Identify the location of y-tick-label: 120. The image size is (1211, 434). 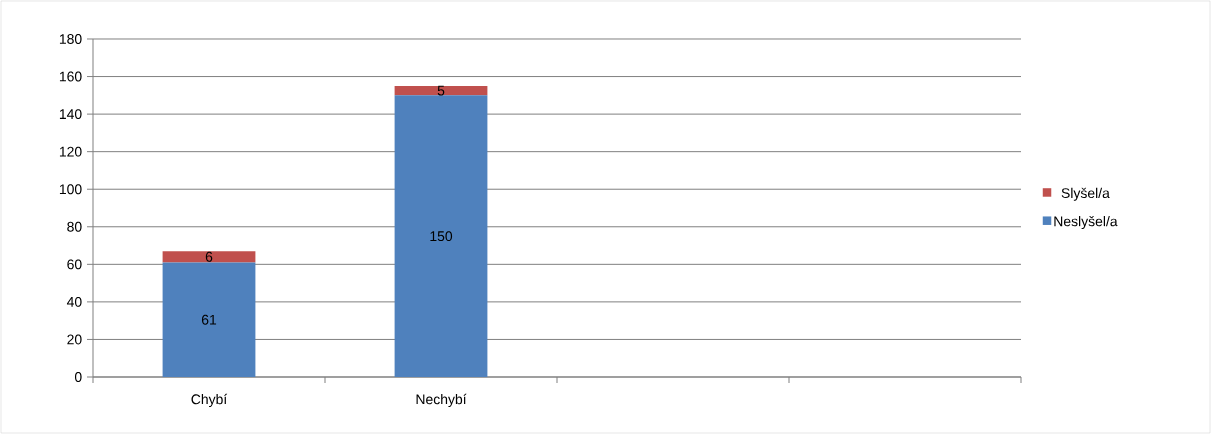
(70, 151).